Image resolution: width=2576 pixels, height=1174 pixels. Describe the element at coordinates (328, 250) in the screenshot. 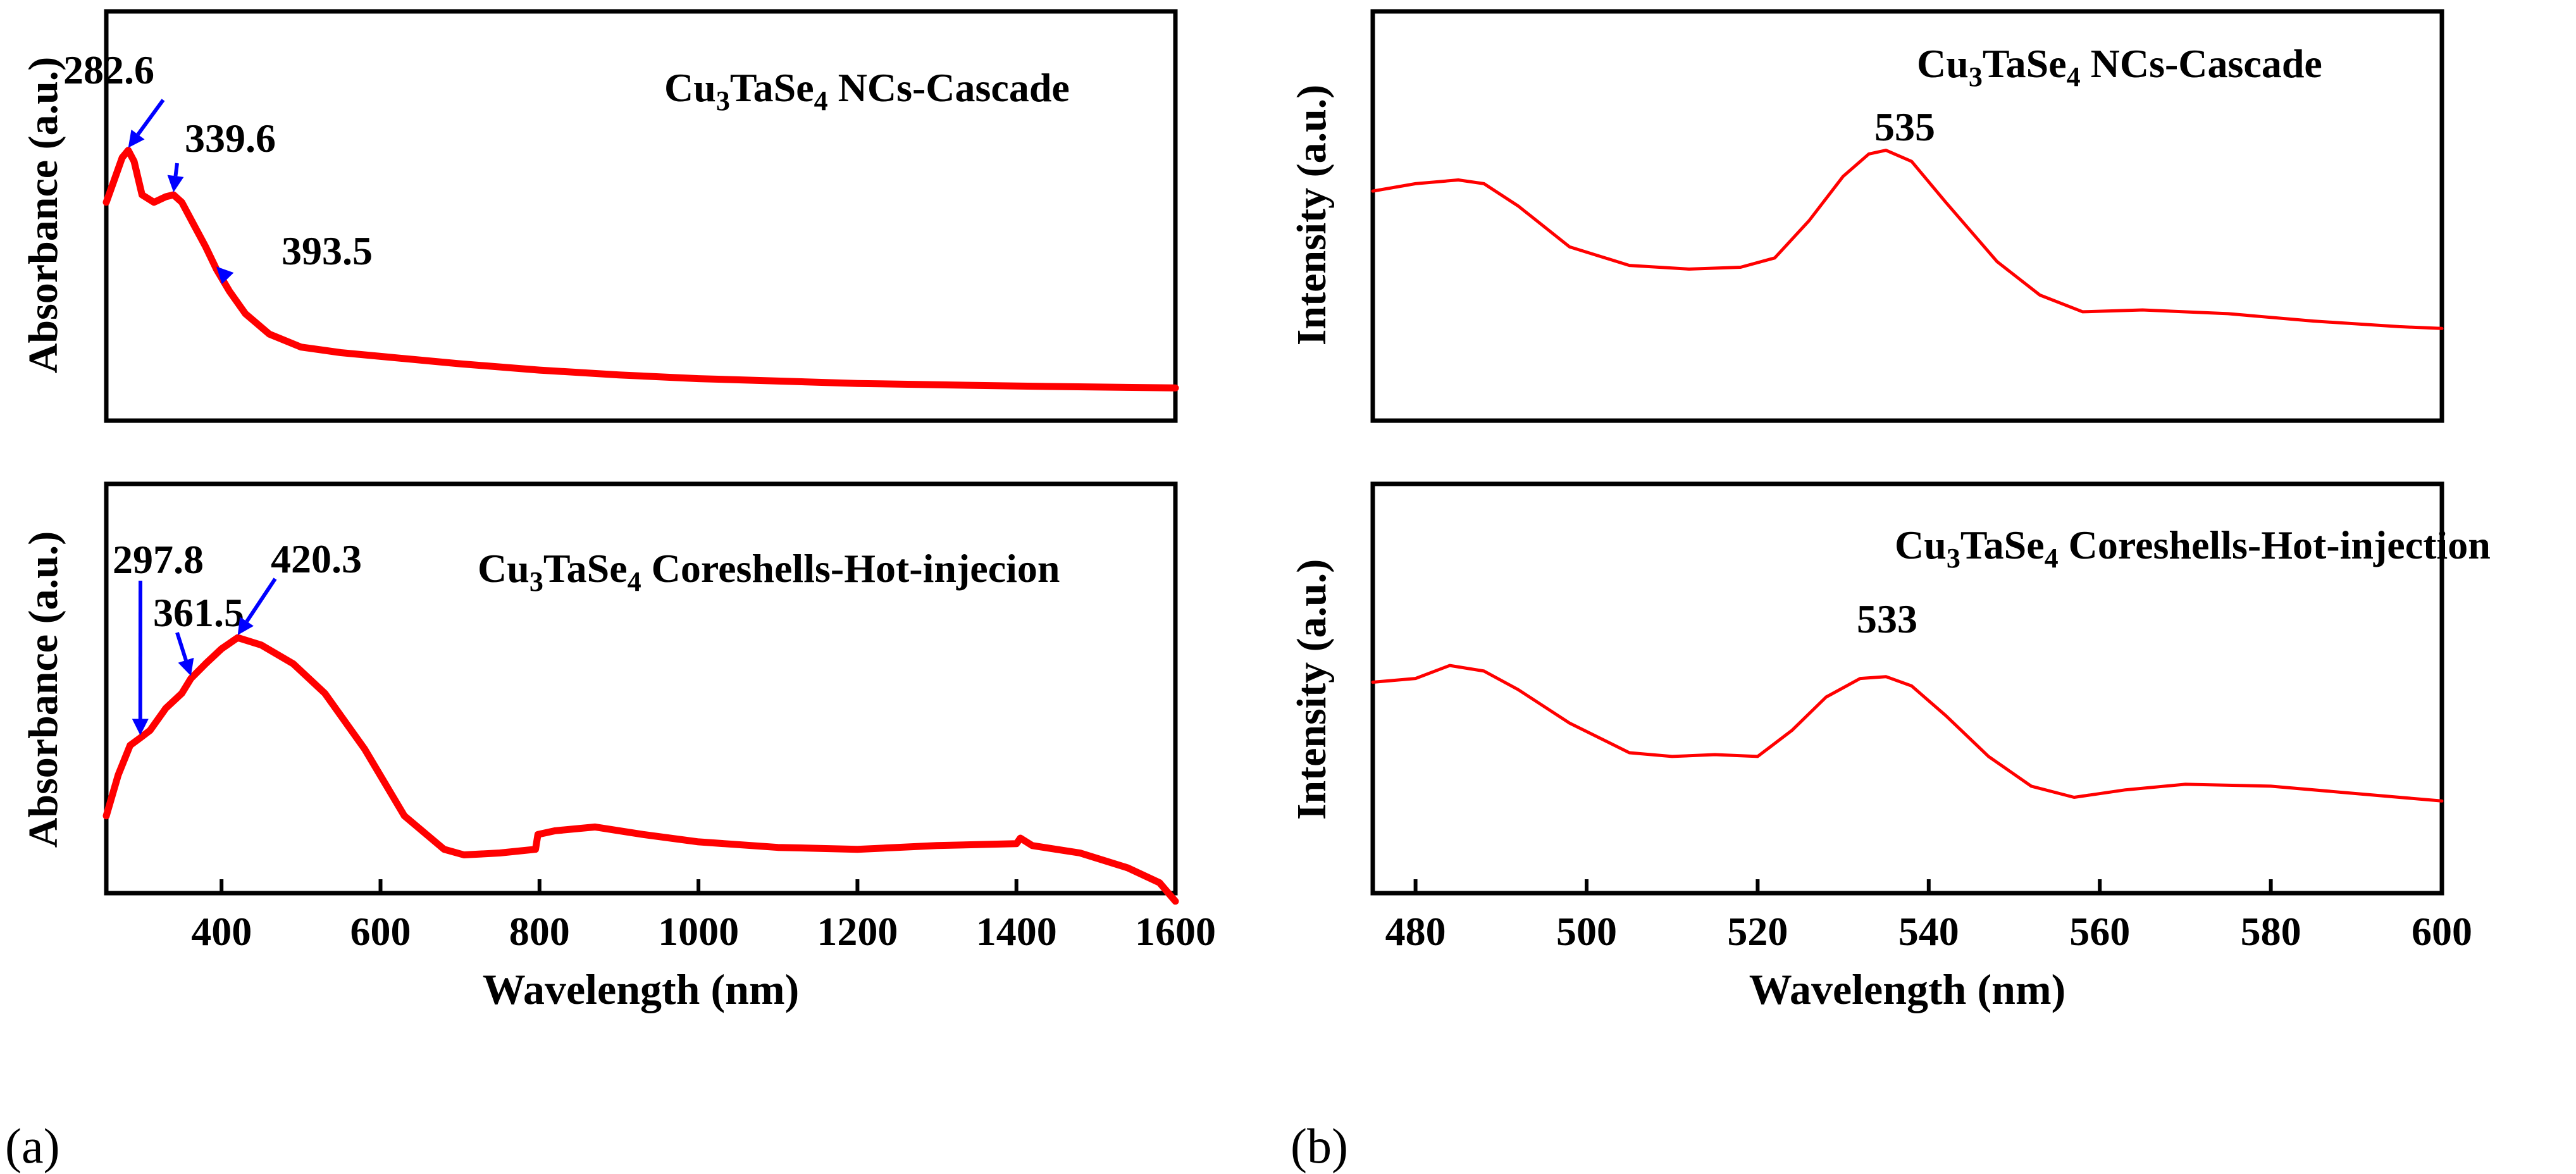

I see `peak-label: 393.5` at that location.